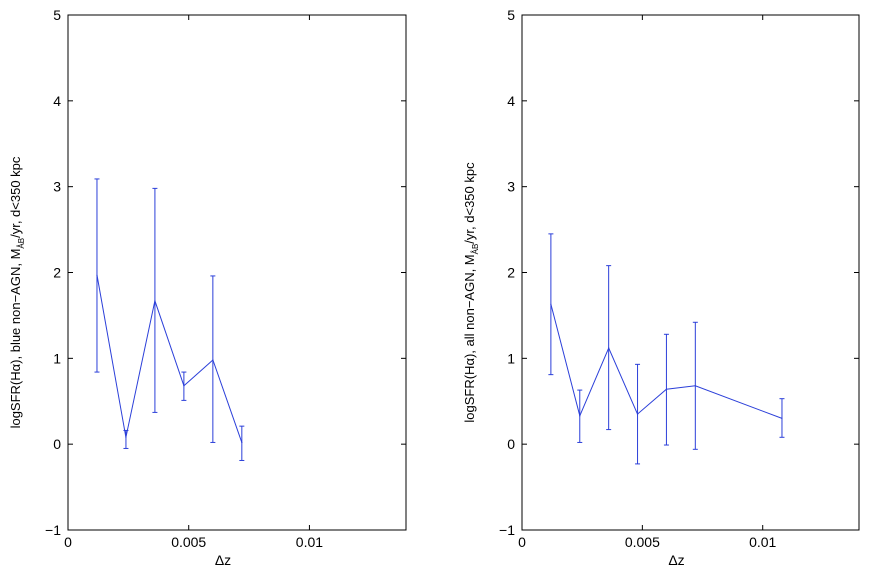  What do you see at coordinates (169, 359) in the screenshot?
I see `series-line` at bounding box center [169, 359].